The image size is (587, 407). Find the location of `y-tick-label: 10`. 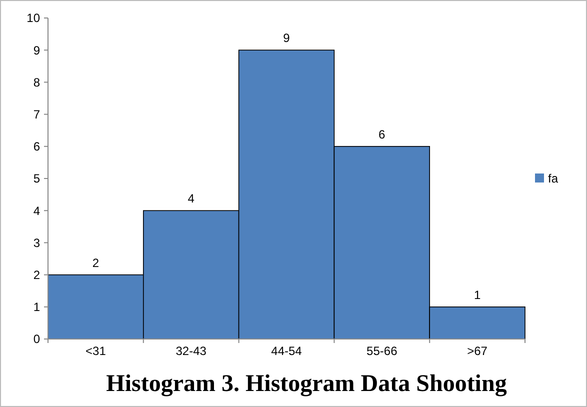

y-tick-label: 10 is located at coordinates (33, 18).